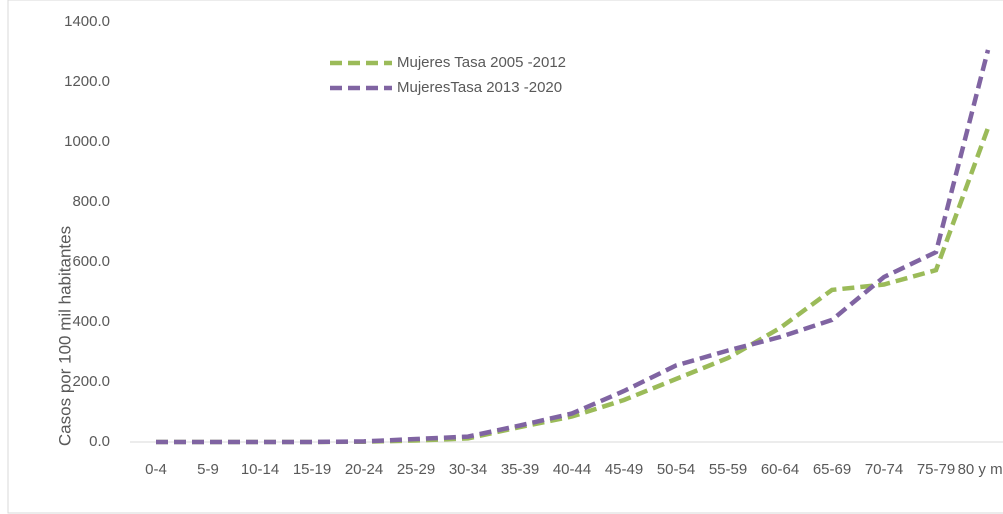 This screenshot has width=1003, height=514. I want to click on y-tick-label: 1400.0, so click(87, 21).